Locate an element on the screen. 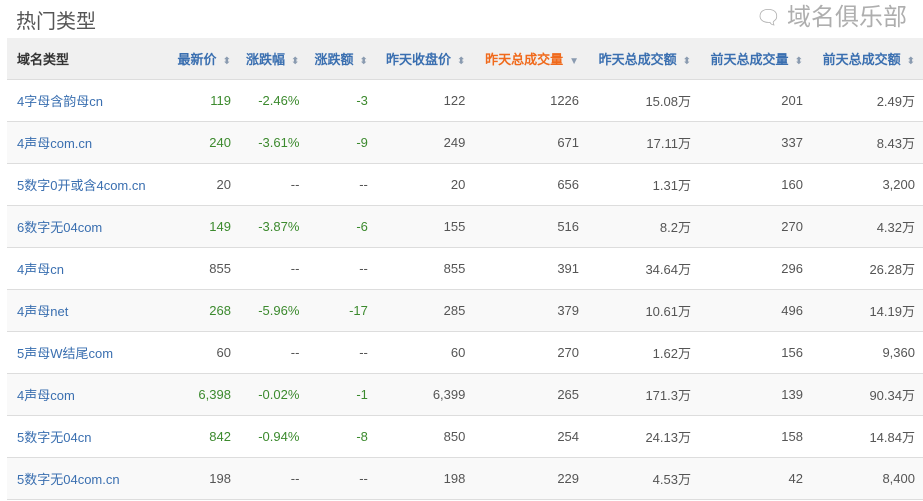 The width and height of the screenshot is (923, 501). cell: 8.2万 is located at coordinates (643, 226).